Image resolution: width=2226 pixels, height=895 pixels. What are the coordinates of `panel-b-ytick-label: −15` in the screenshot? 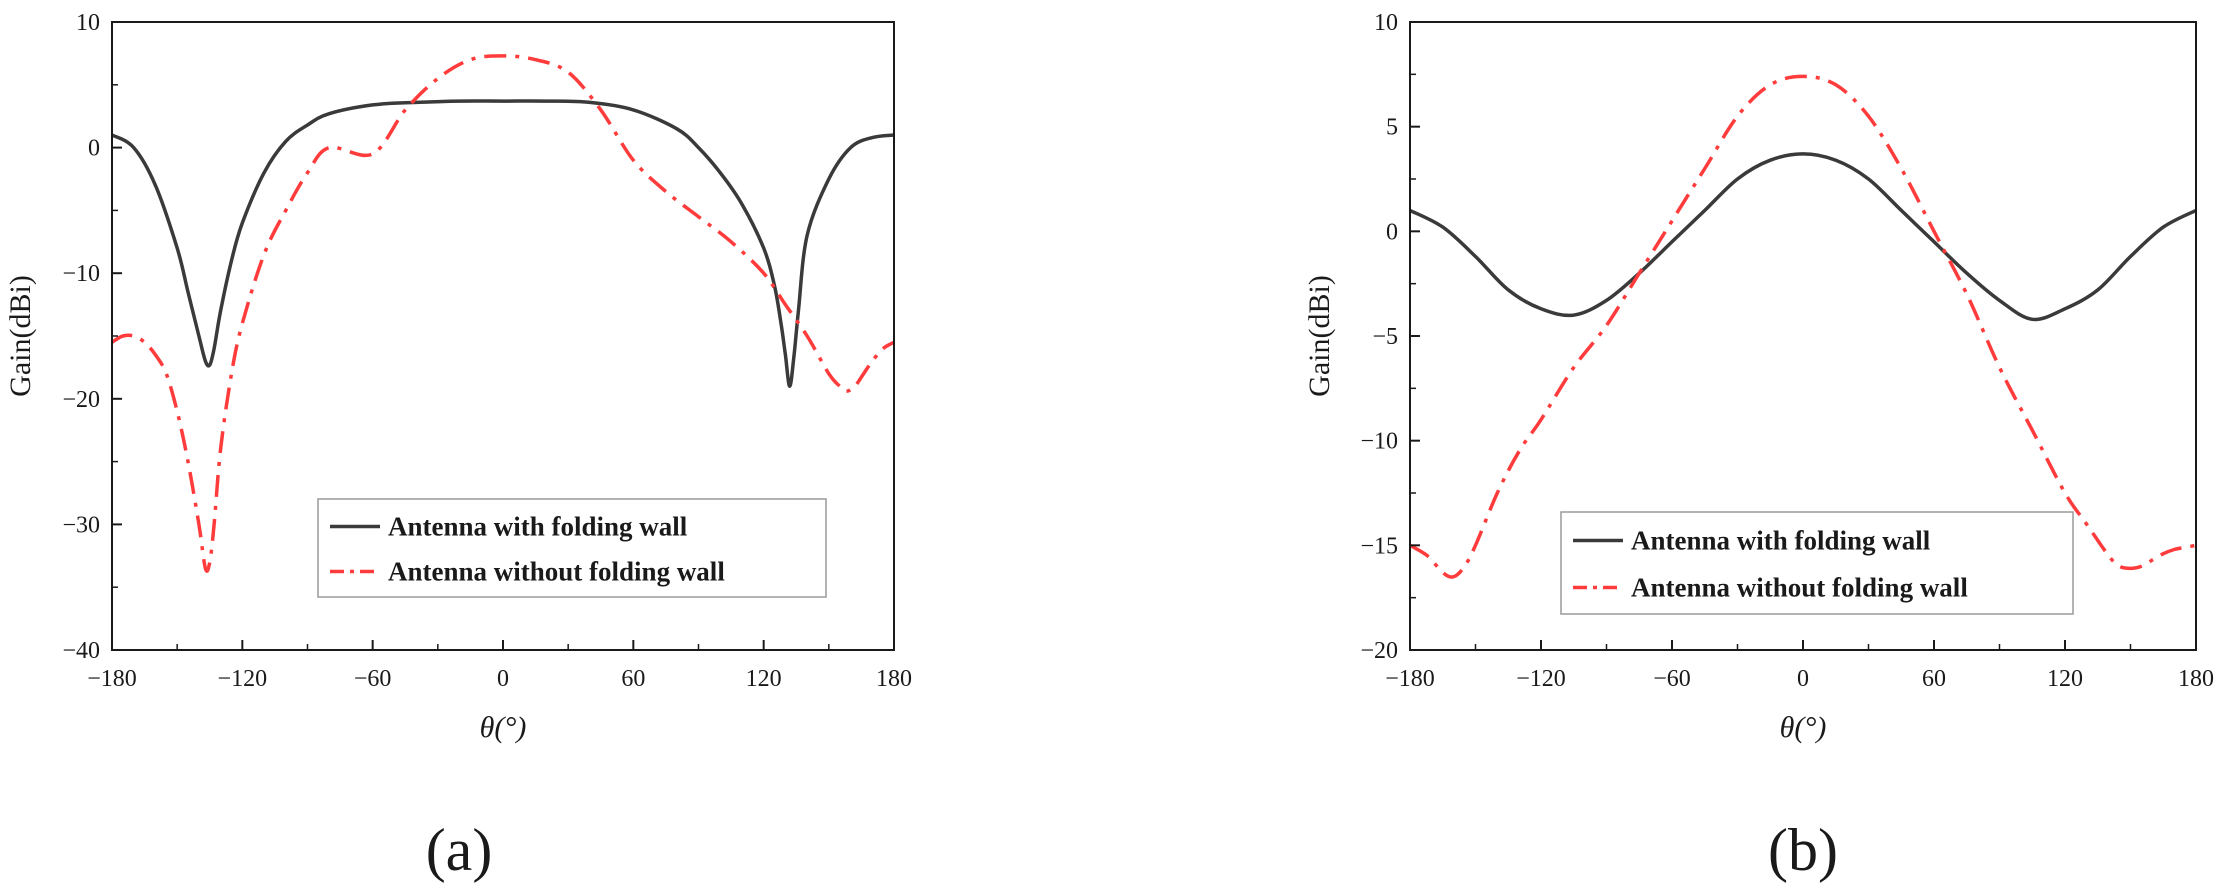 It's located at (1379, 546).